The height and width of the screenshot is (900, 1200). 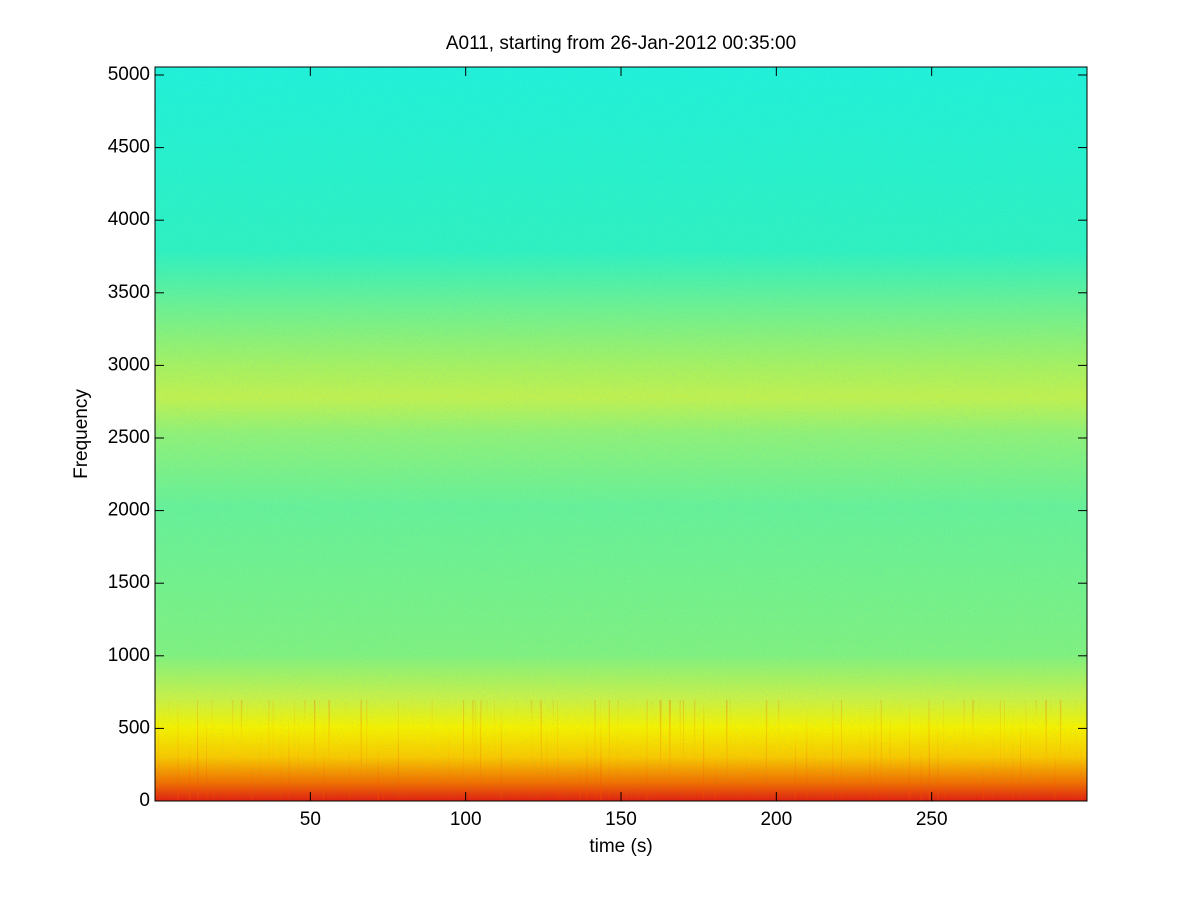 What do you see at coordinates (129, 292) in the screenshot?
I see `y-tick-label: 3500` at bounding box center [129, 292].